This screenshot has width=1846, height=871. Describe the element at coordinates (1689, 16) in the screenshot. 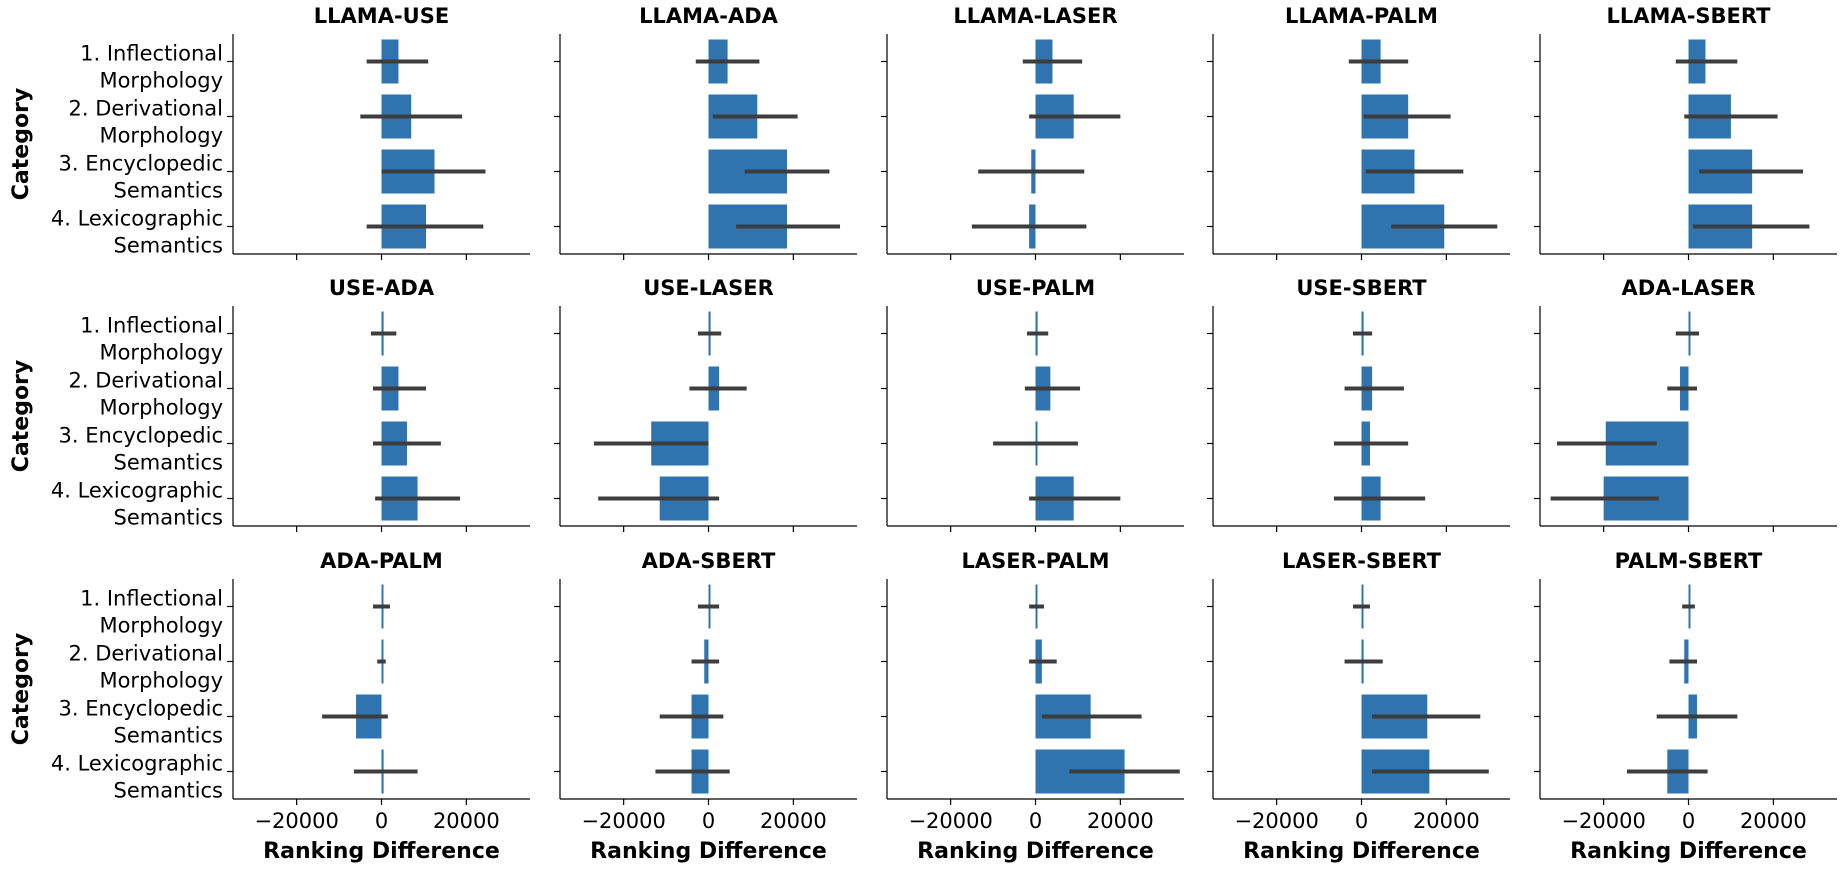

I see `panel-title: LLAMA-SBERT` at that location.